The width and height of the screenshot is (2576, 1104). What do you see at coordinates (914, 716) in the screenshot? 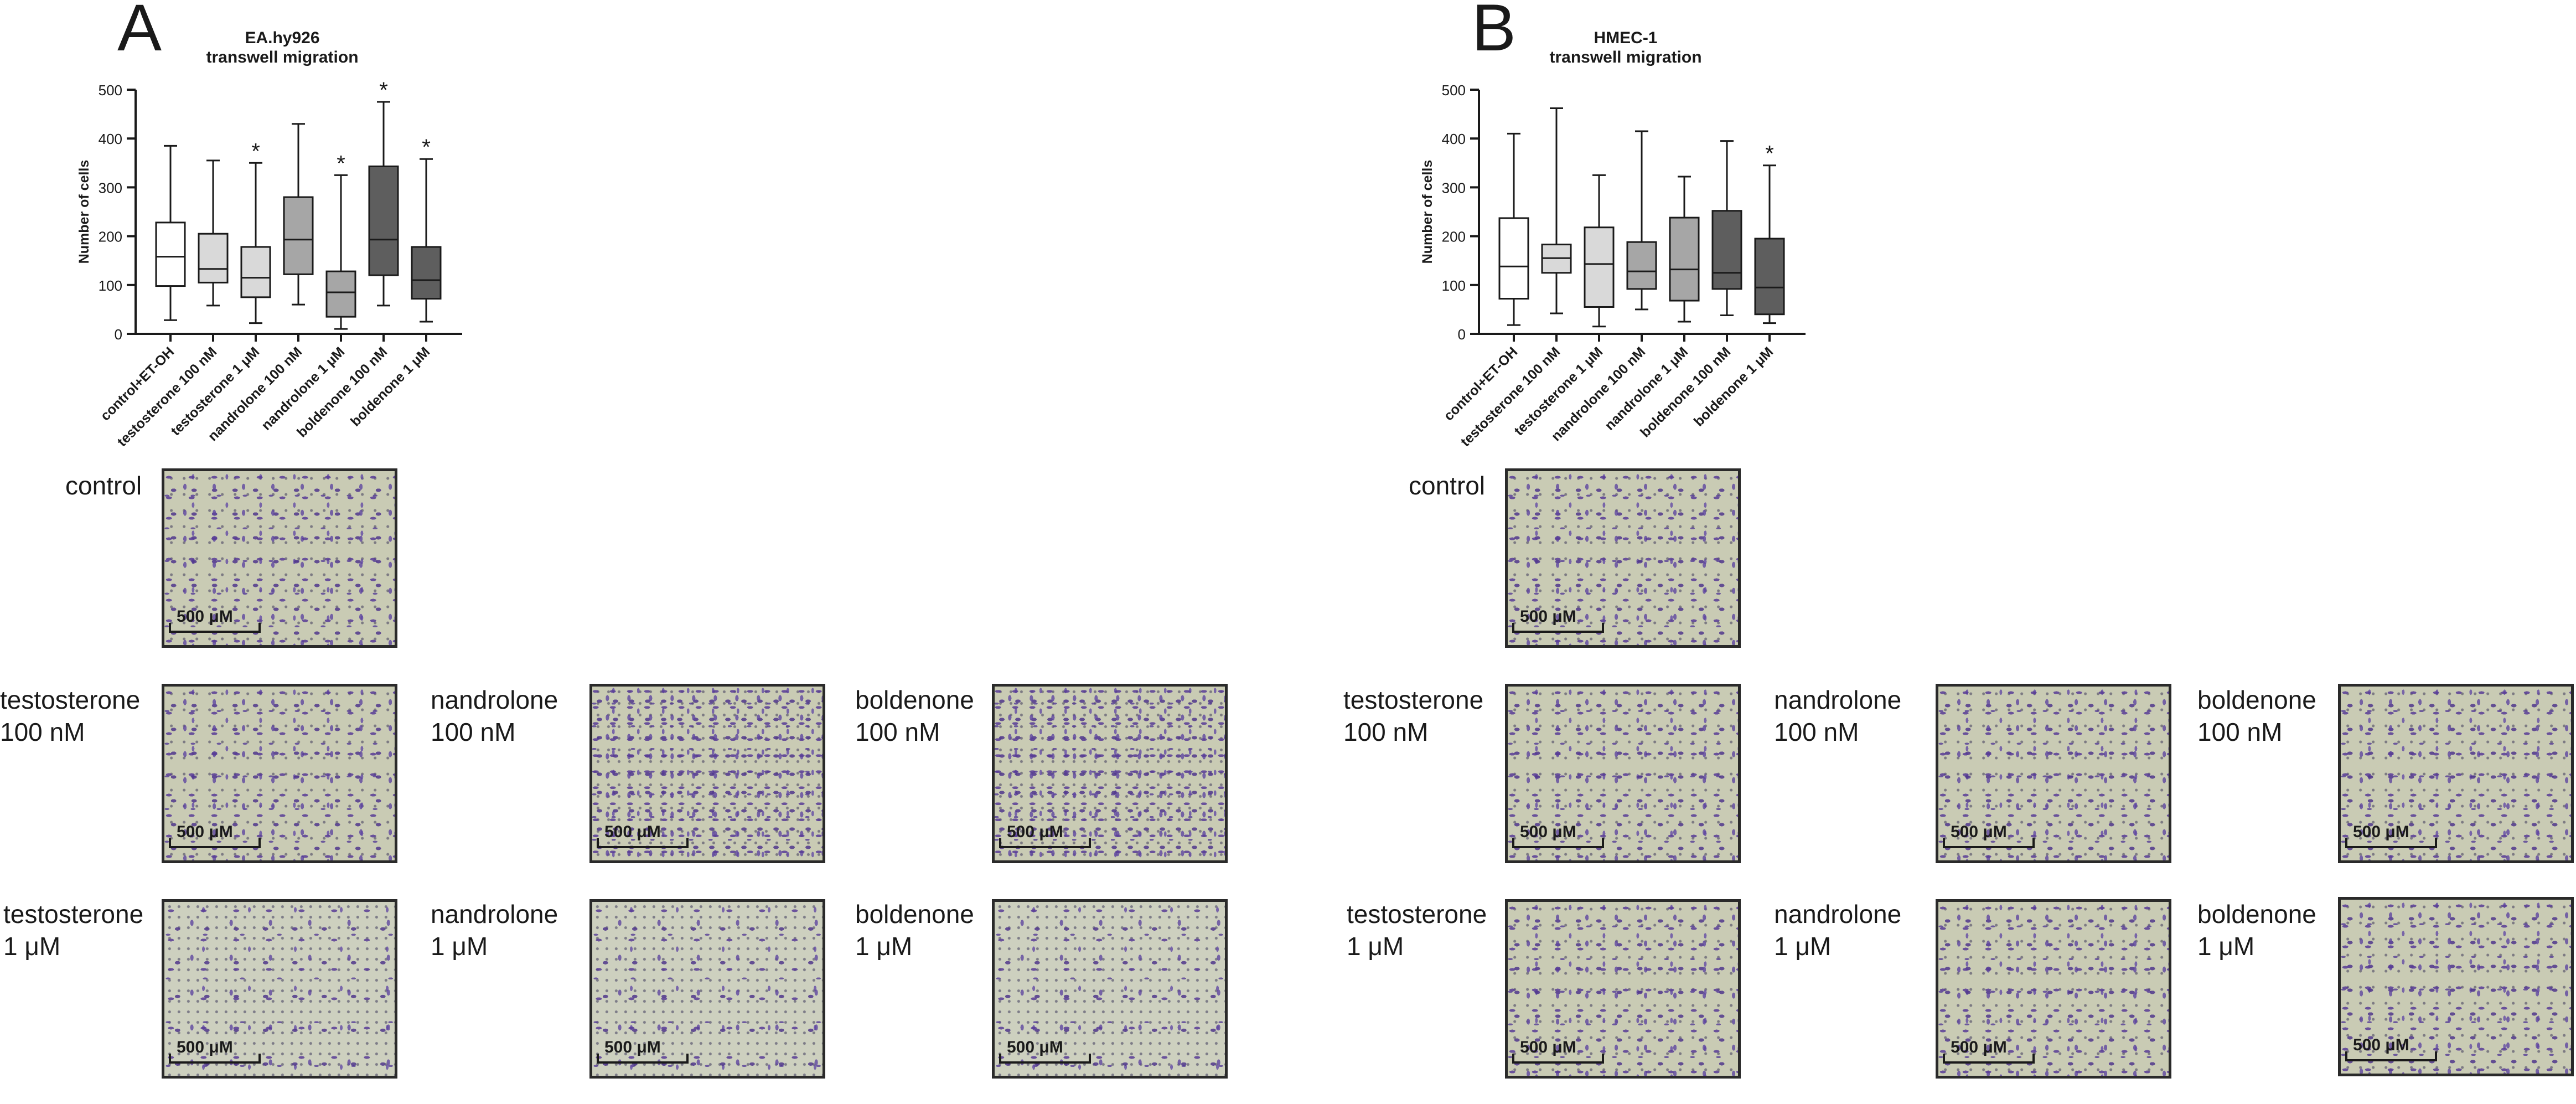
I see `micrograph-label: boldenone 100 nM` at bounding box center [914, 716].